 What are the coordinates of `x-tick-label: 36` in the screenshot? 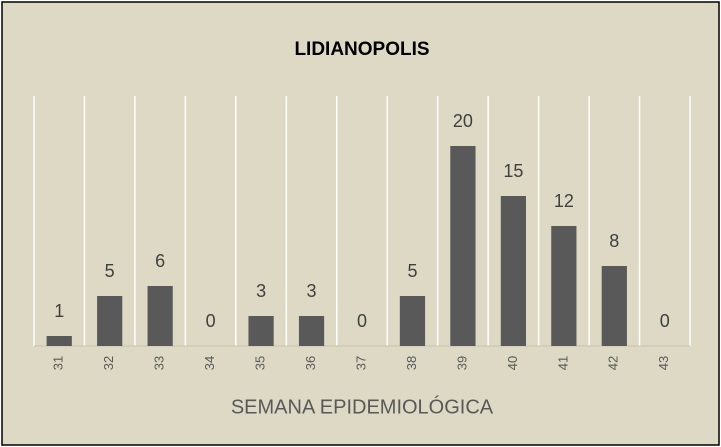 It's located at (310, 363).